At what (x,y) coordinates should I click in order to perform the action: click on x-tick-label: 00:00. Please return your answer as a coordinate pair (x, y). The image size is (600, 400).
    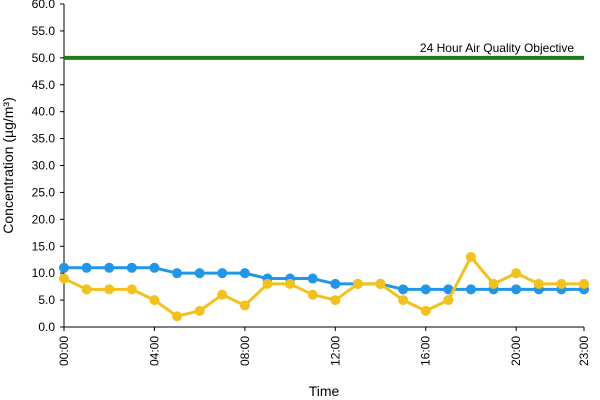
    Looking at the image, I should click on (64, 351).